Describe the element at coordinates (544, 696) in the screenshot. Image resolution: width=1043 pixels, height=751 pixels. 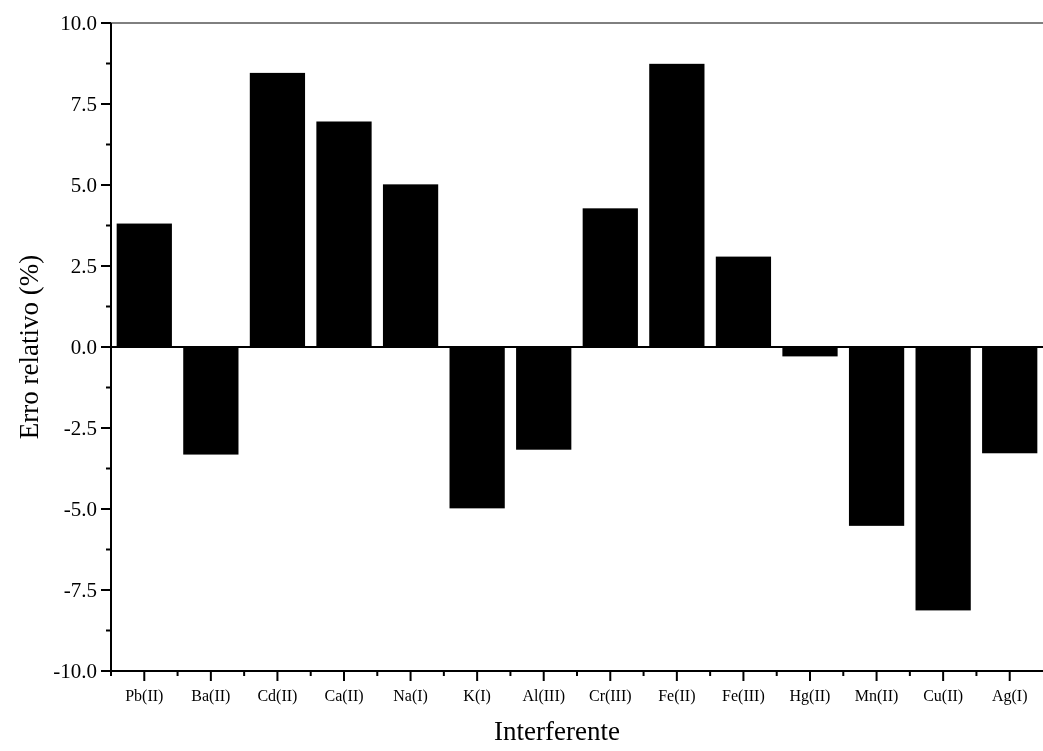
I see `x-tick-label: Al(III)` at that location.